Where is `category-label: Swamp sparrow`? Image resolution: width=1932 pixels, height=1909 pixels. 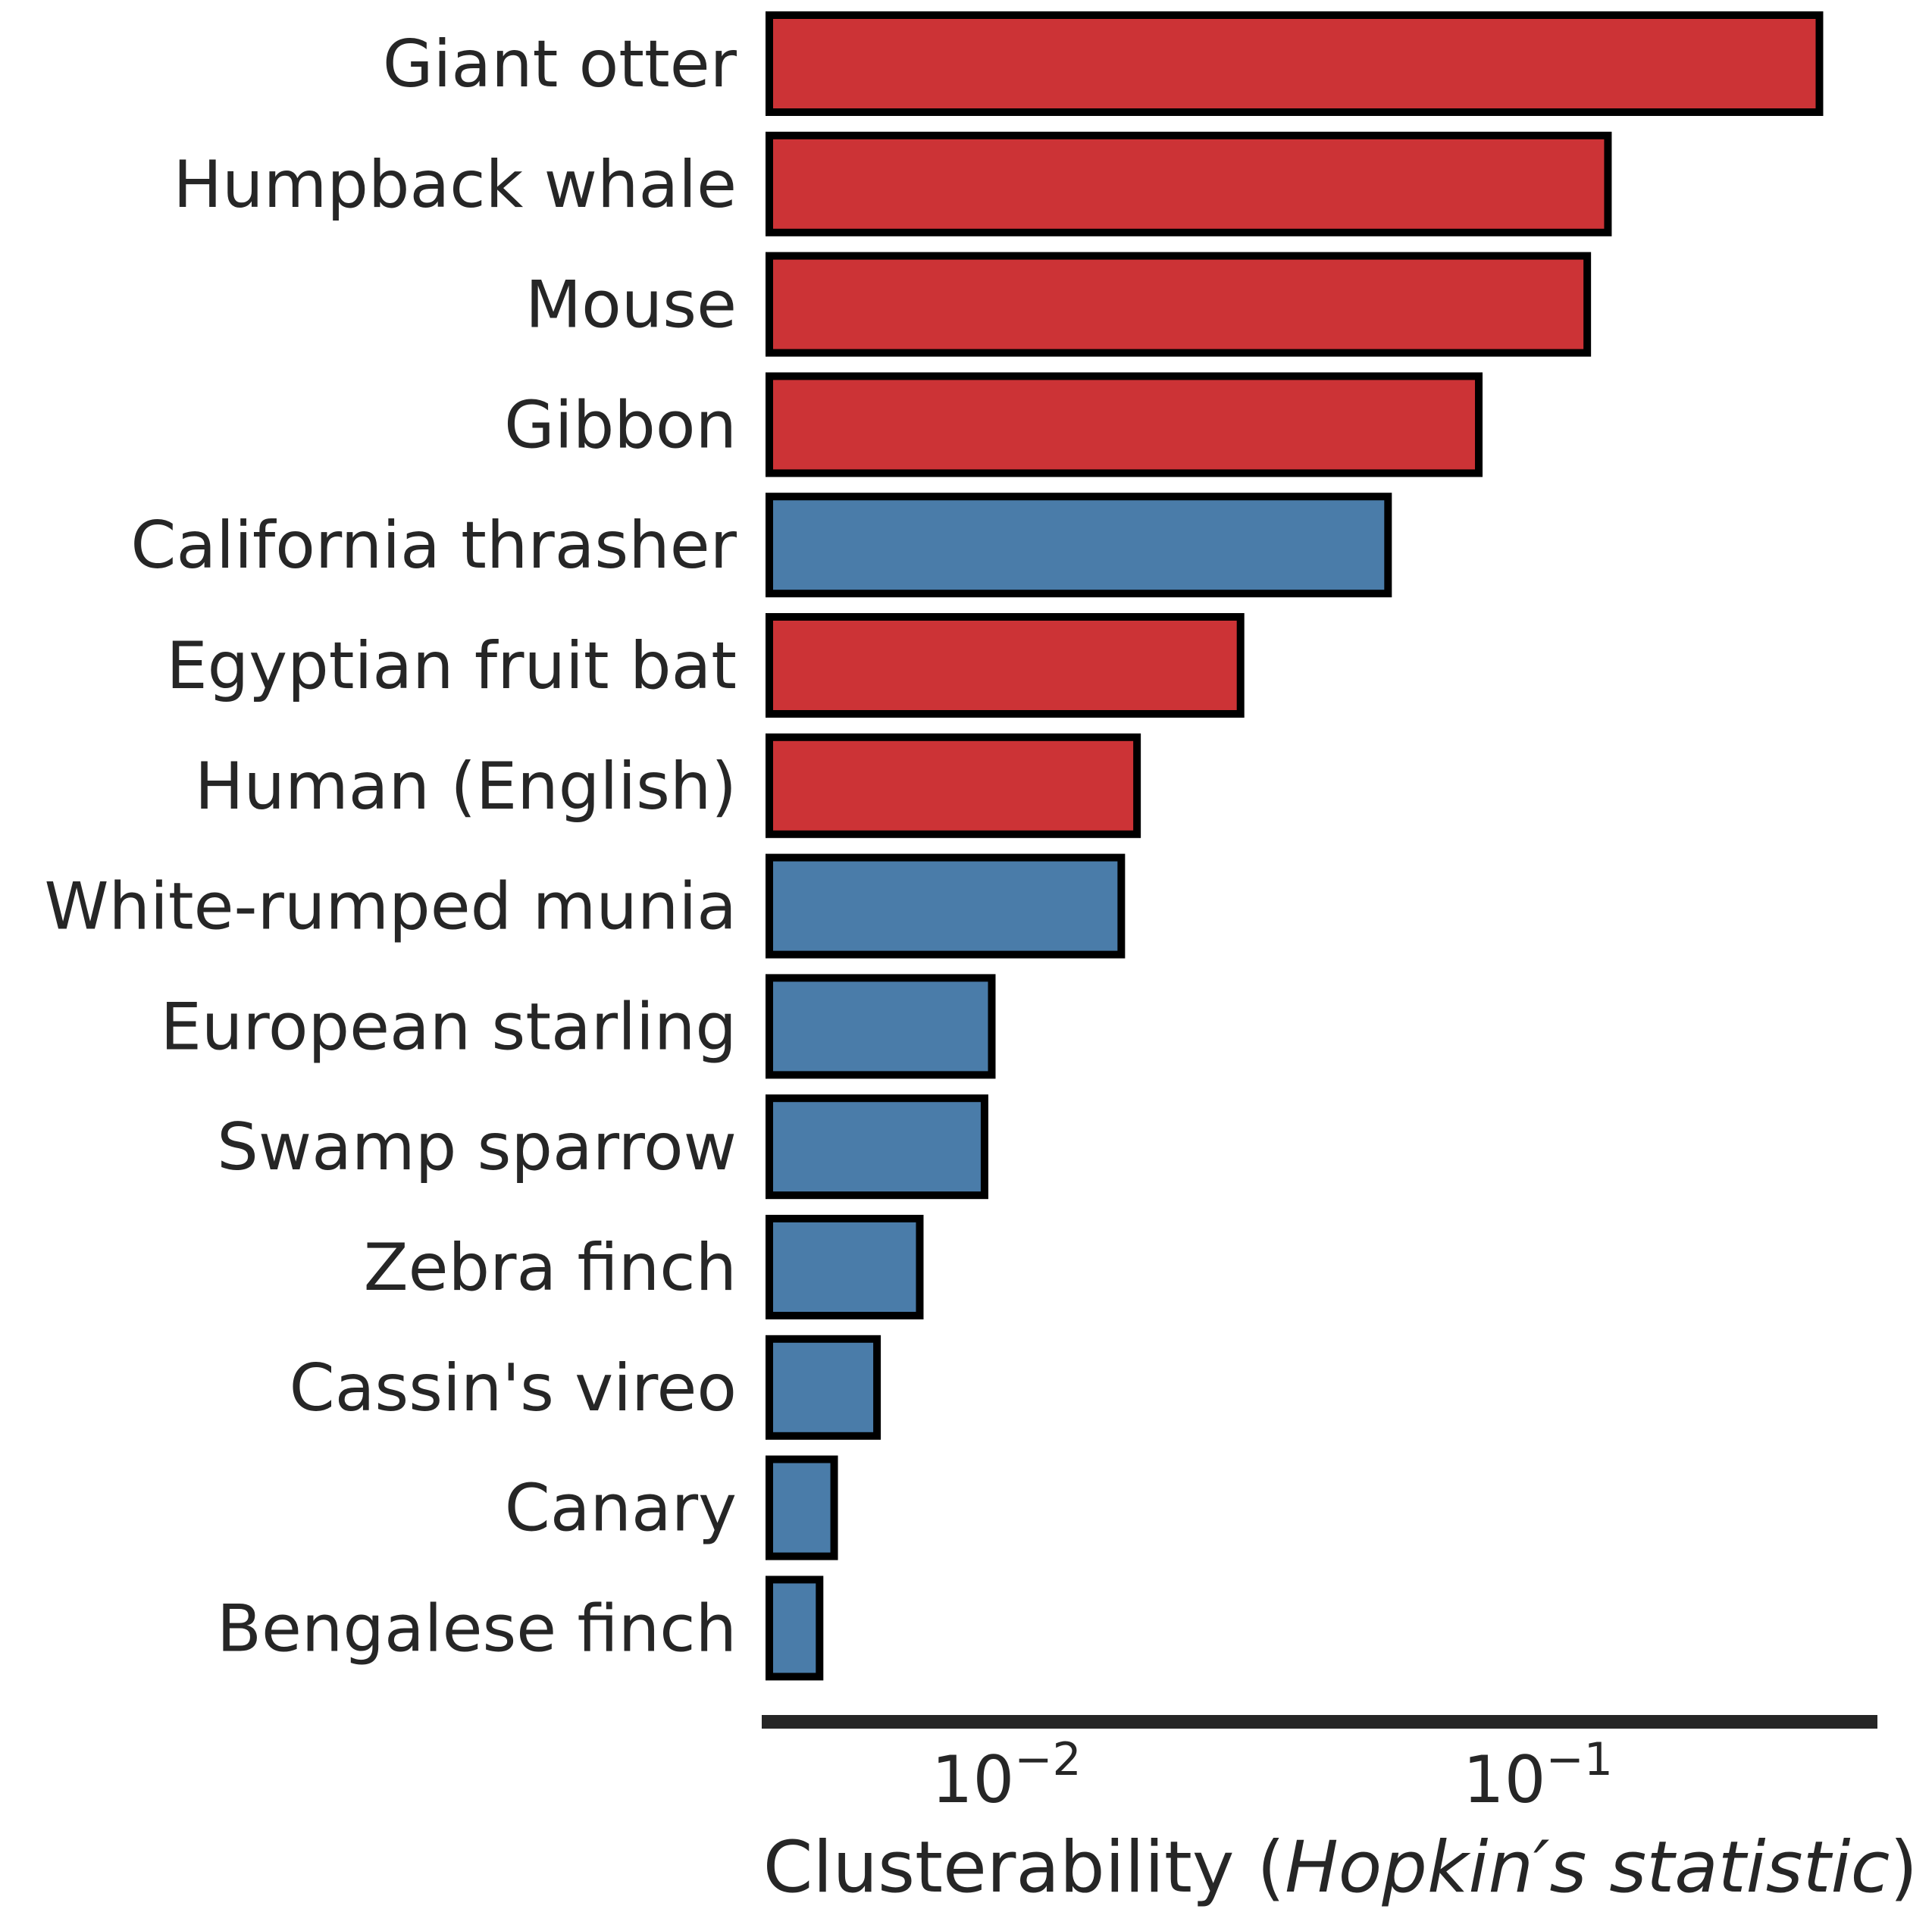 category-label: Swamp sparrow is located at coordinates (477, 1147).